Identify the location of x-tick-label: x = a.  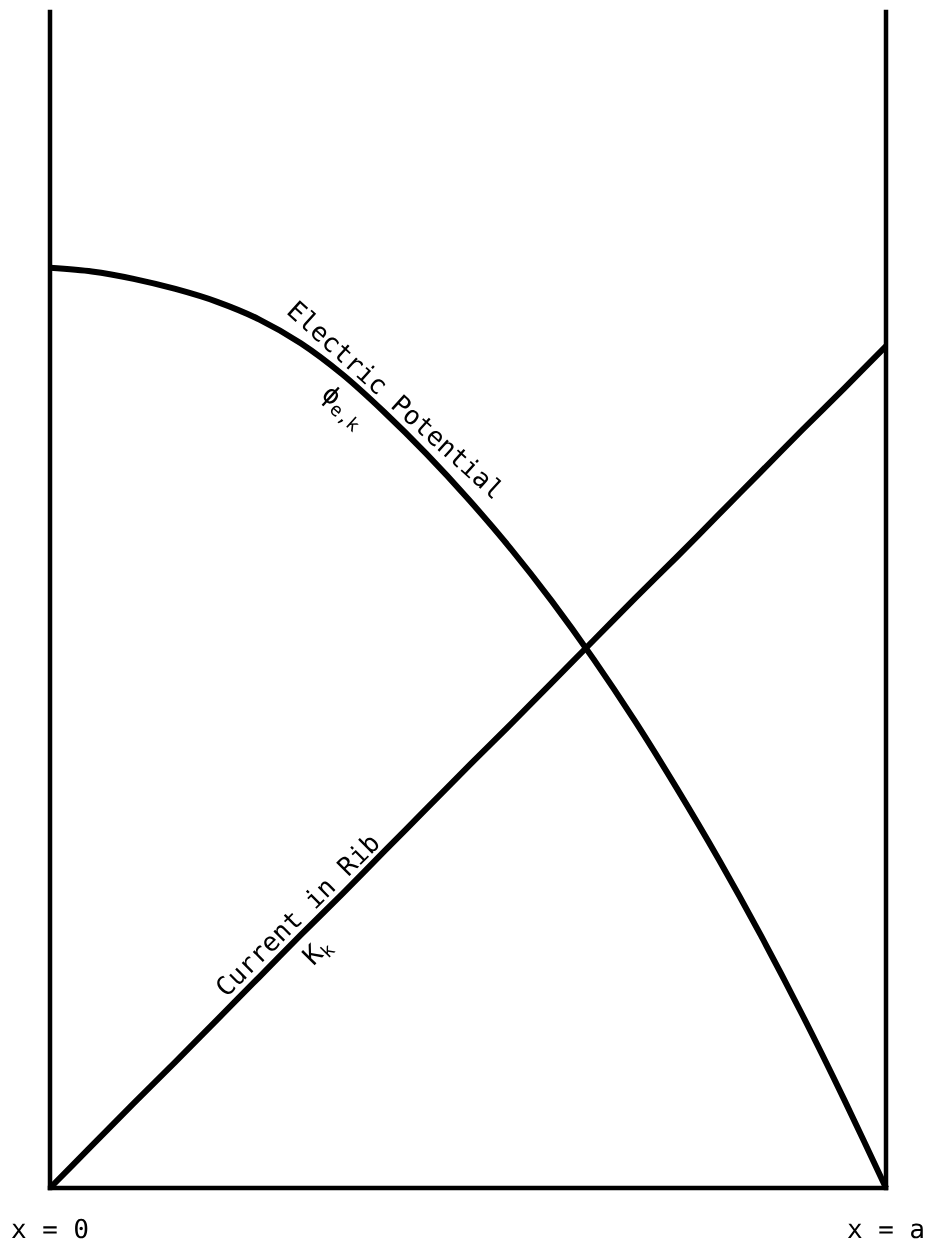
(885, 1231).